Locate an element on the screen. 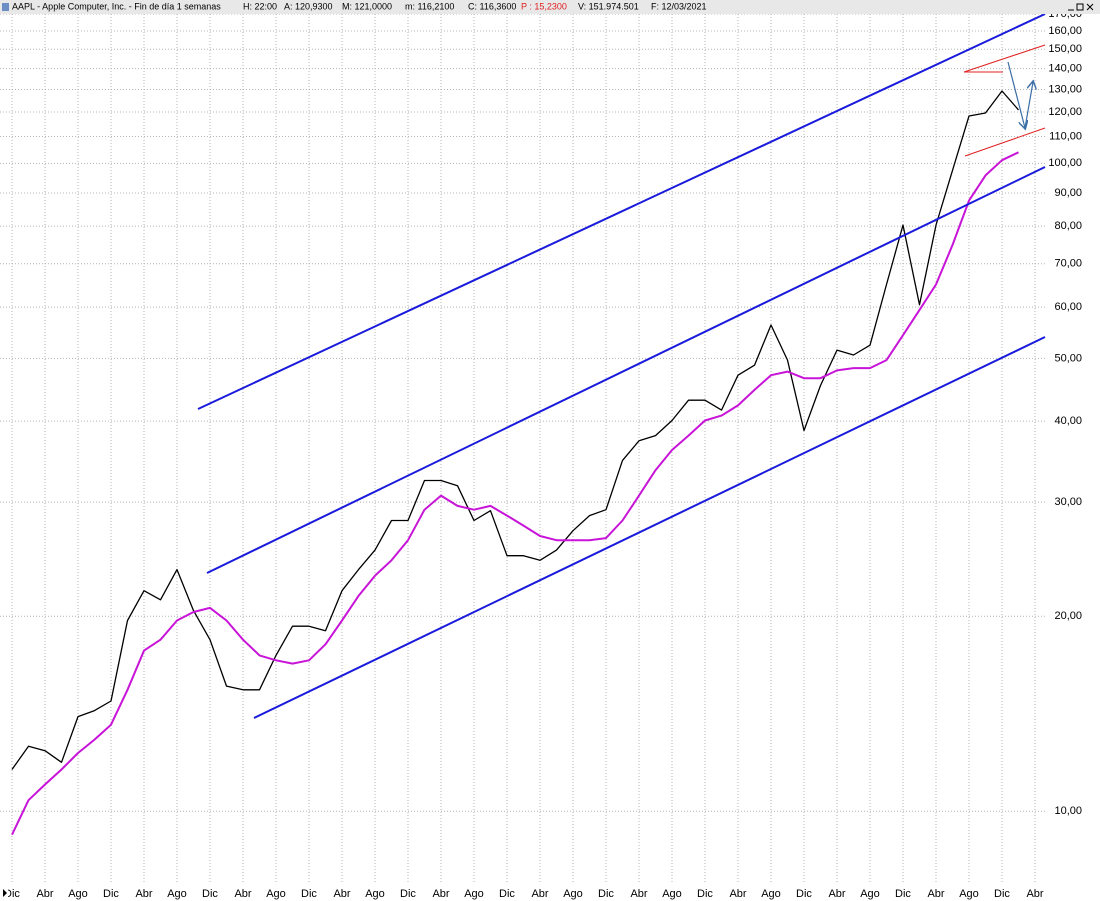  y-tick-label: 150,00 is located at coordinates (1065, 49).